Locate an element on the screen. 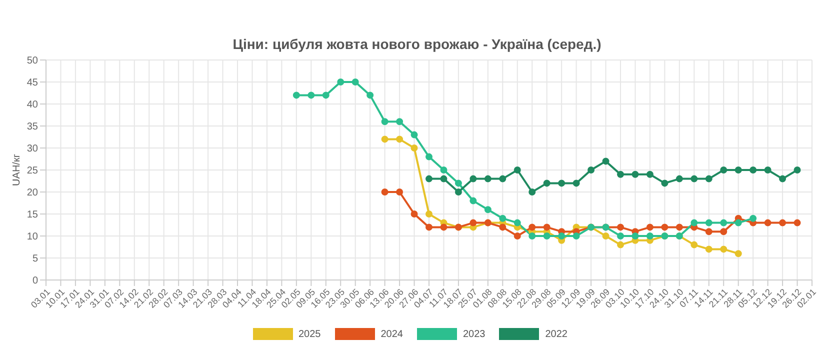 The height and width of the screenshot is (348, 834). y-tick-label: 5 is located at coordinates (35, 259).